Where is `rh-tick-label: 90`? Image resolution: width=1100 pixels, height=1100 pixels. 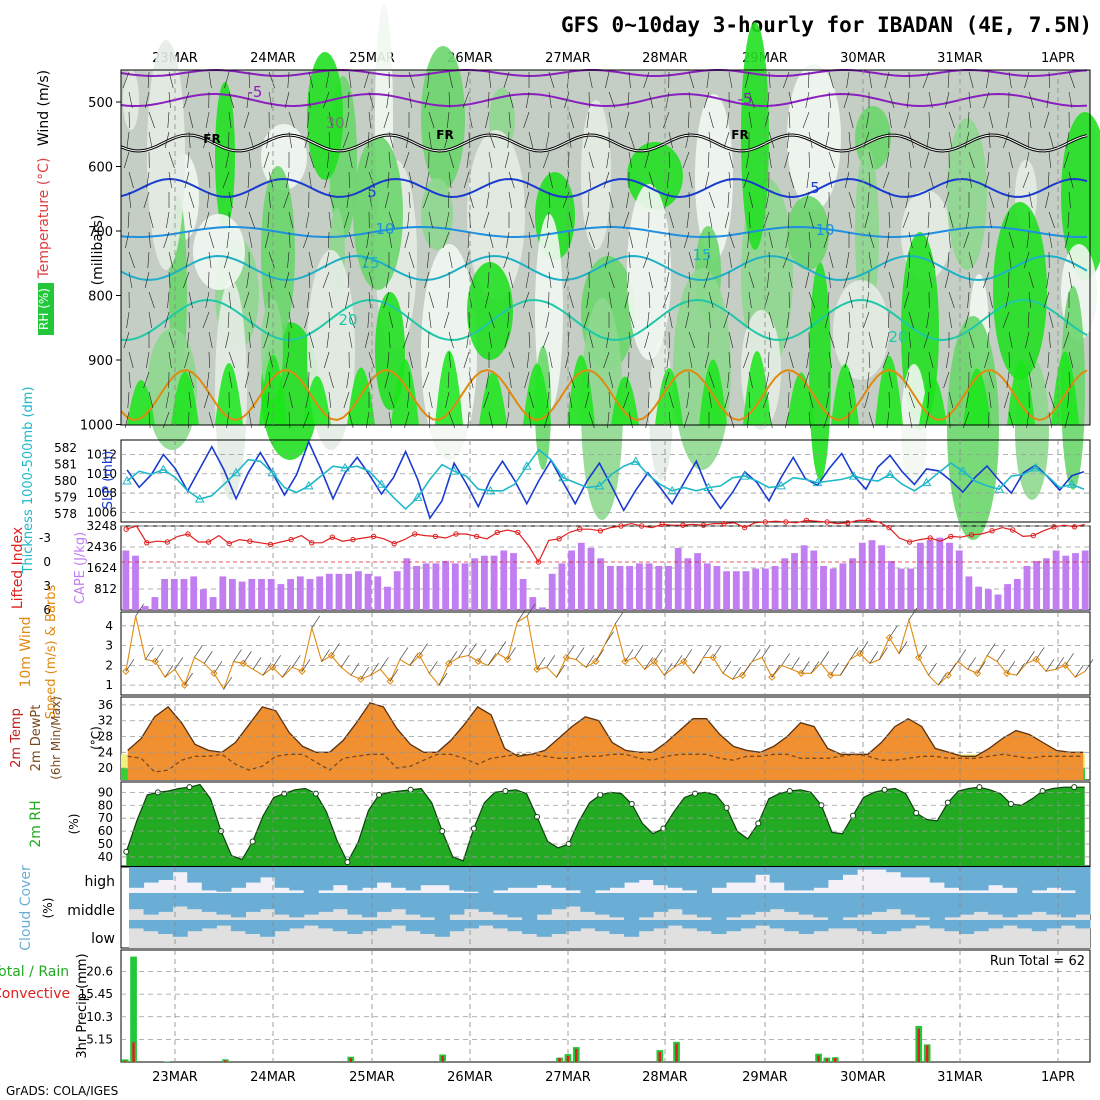 rh-tick-label: 90 is located at coordinates (105, 792).